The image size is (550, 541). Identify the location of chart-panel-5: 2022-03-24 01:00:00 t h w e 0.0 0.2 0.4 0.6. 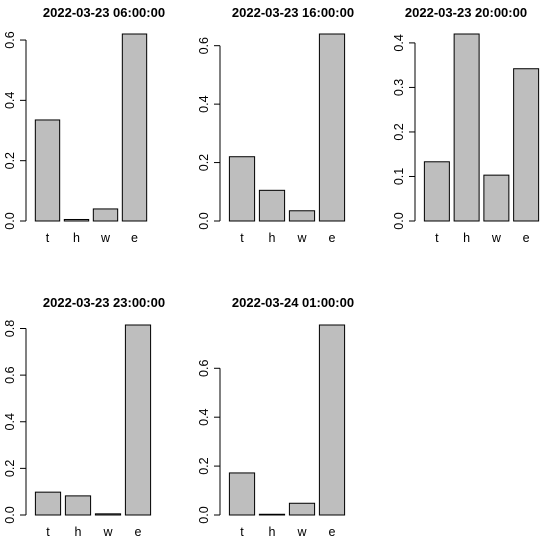
(275, 417).